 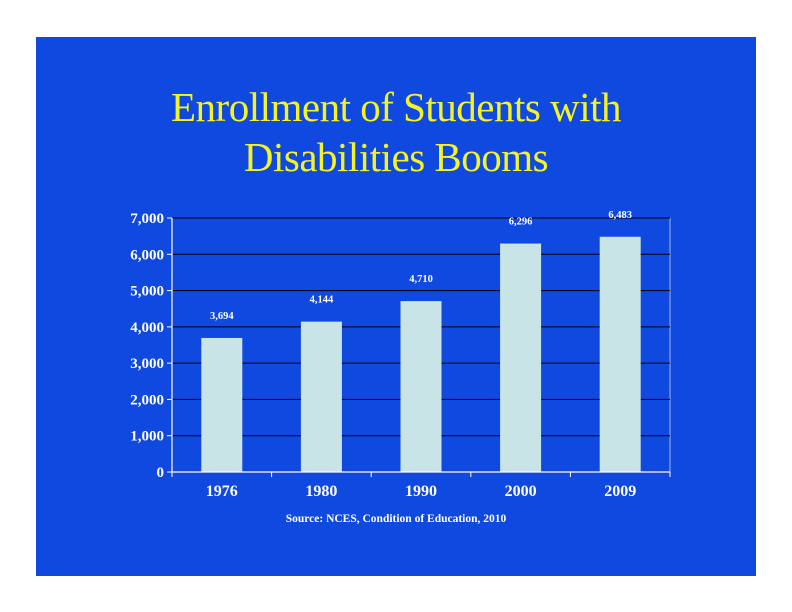 What do you see at coordinates (161, 473) in the screenshot?
I see `y-tick-label: 0` at bounding box center [161, 473].